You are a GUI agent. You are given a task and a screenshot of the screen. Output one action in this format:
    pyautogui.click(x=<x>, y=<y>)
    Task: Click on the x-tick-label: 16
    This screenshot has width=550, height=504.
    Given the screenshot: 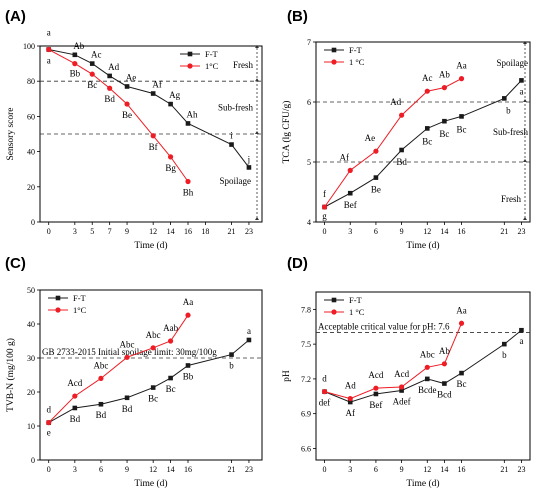 What is the action you would take?
    pyautogui.click(x=188, y=469)
    